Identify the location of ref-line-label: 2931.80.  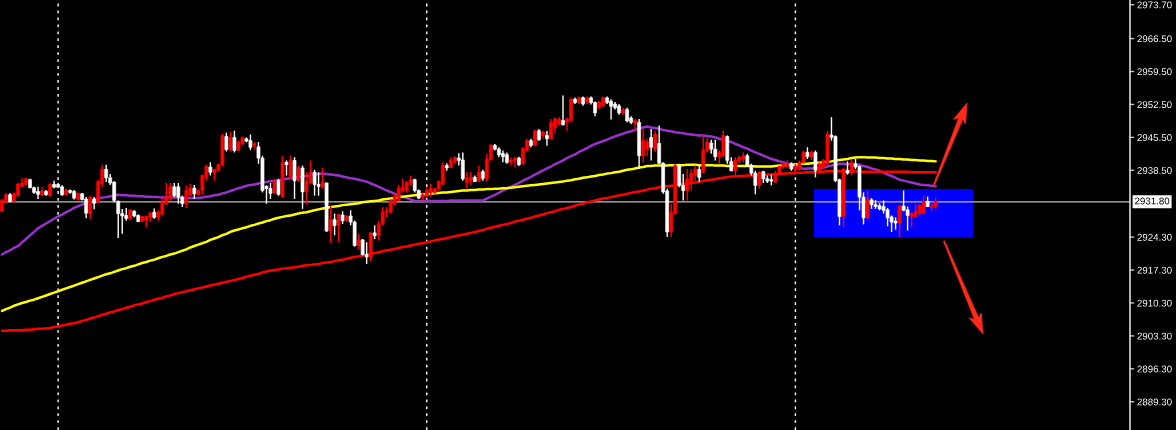
(1152, 201).